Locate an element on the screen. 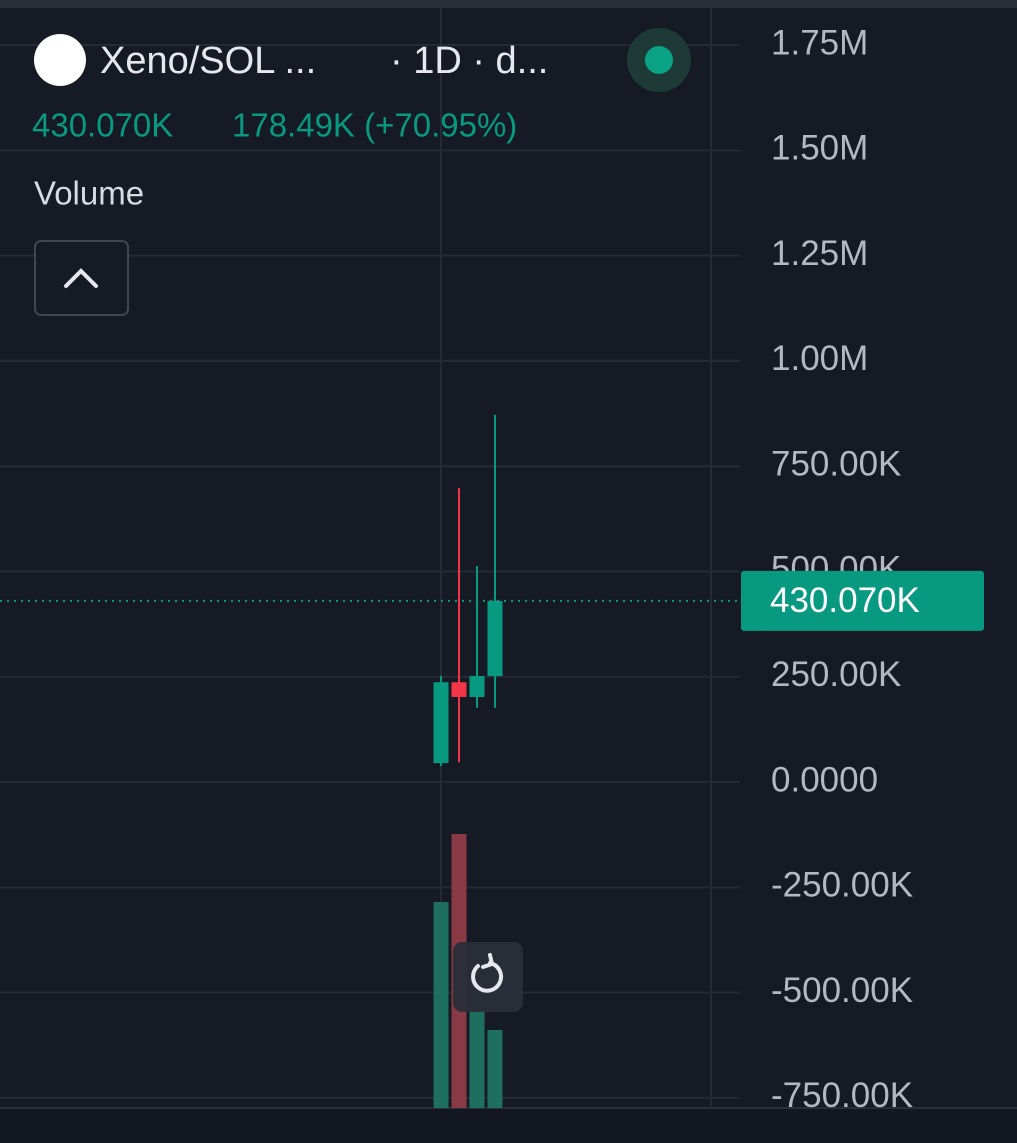 The image size is (1017, 1143). reset-icon is located at coordinates (487, 977).